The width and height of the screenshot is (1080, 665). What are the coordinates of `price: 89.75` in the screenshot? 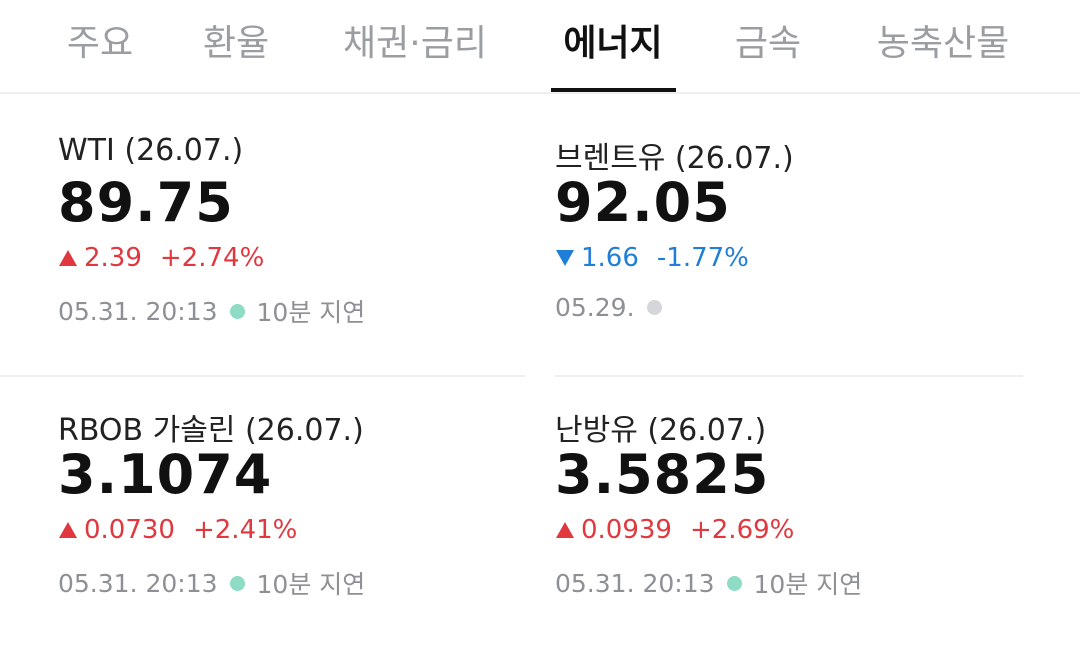 It's located at (146, 202).